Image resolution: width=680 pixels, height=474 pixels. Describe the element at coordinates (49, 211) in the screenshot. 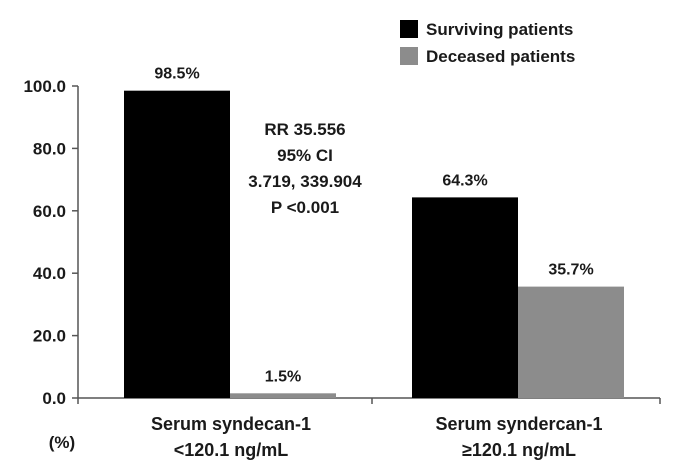

I see `y-tick-label: 60.0` at that location.